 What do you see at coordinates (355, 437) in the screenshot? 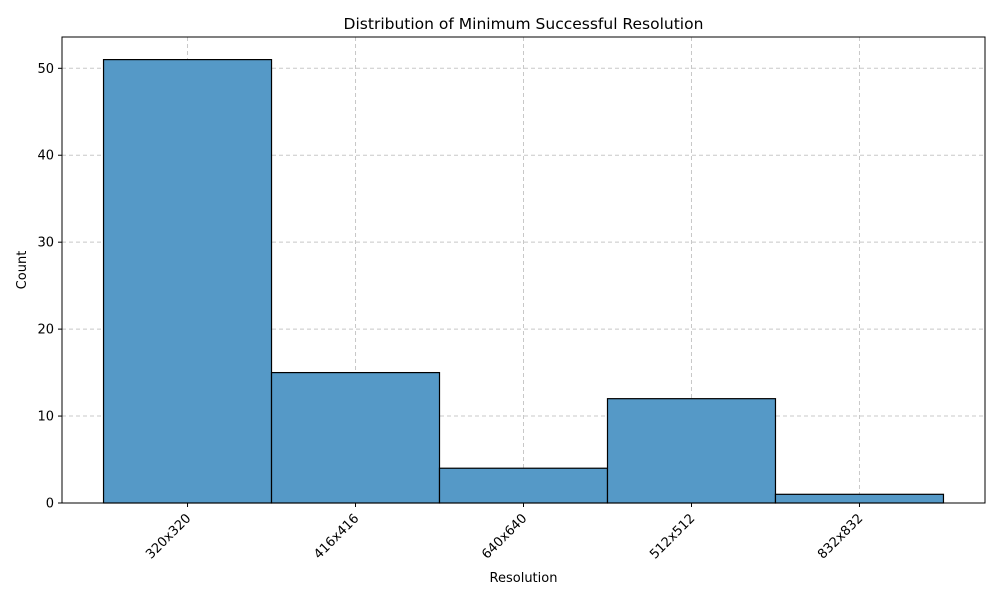
I see `bar-416x416` at bounding box center [355, 437].